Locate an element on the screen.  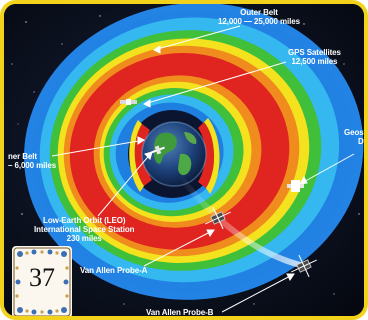
number-badge: 37 is located at coordinates (42, 280).